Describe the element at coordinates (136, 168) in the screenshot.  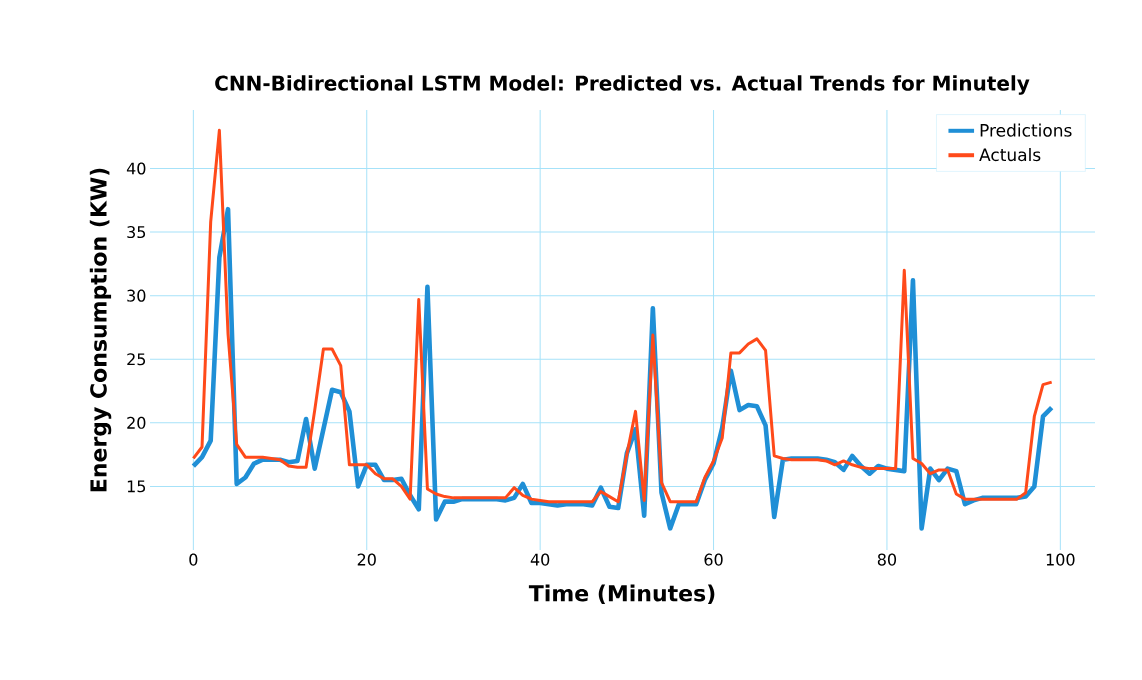
I see `y-tick-label: 40` at that location.